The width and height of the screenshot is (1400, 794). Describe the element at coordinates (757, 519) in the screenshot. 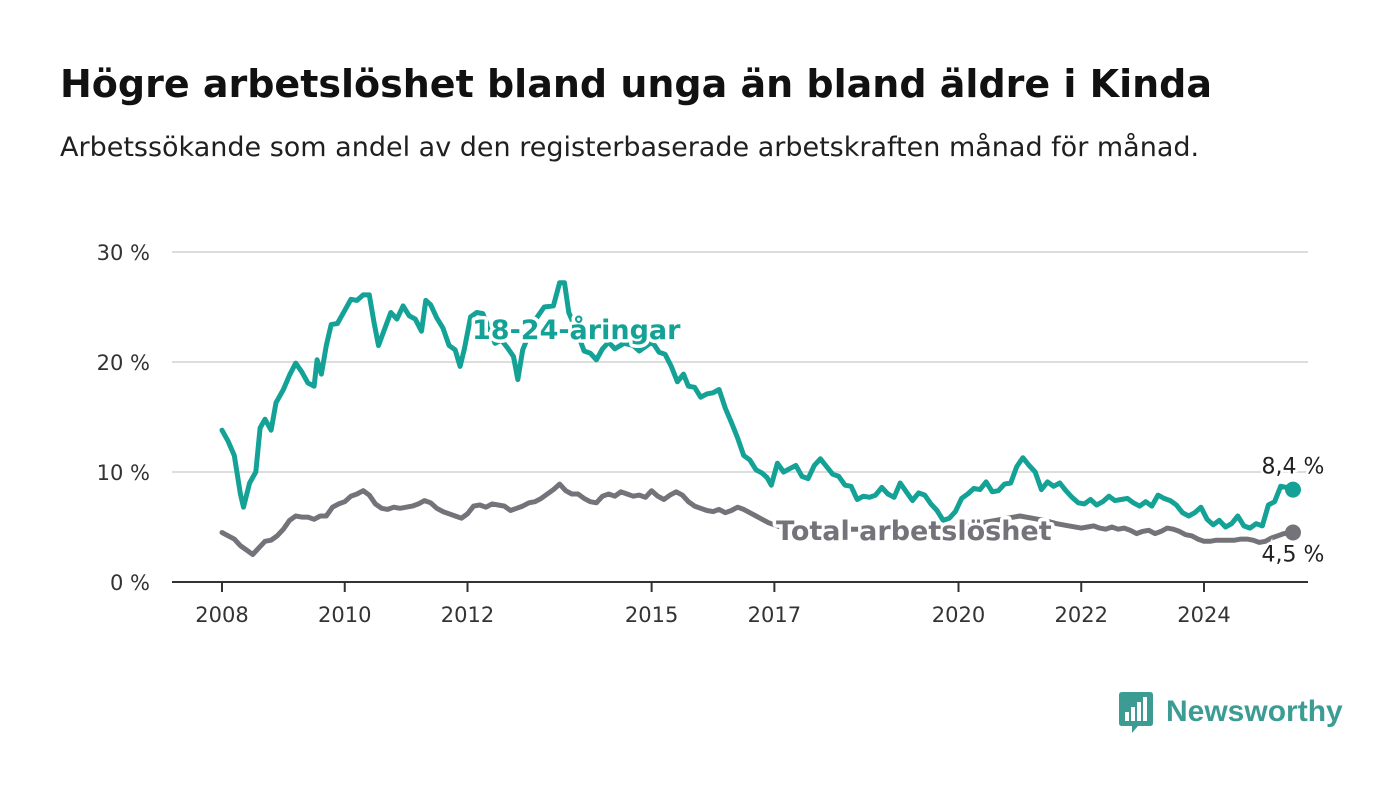

I see `series-line-total` at that location.